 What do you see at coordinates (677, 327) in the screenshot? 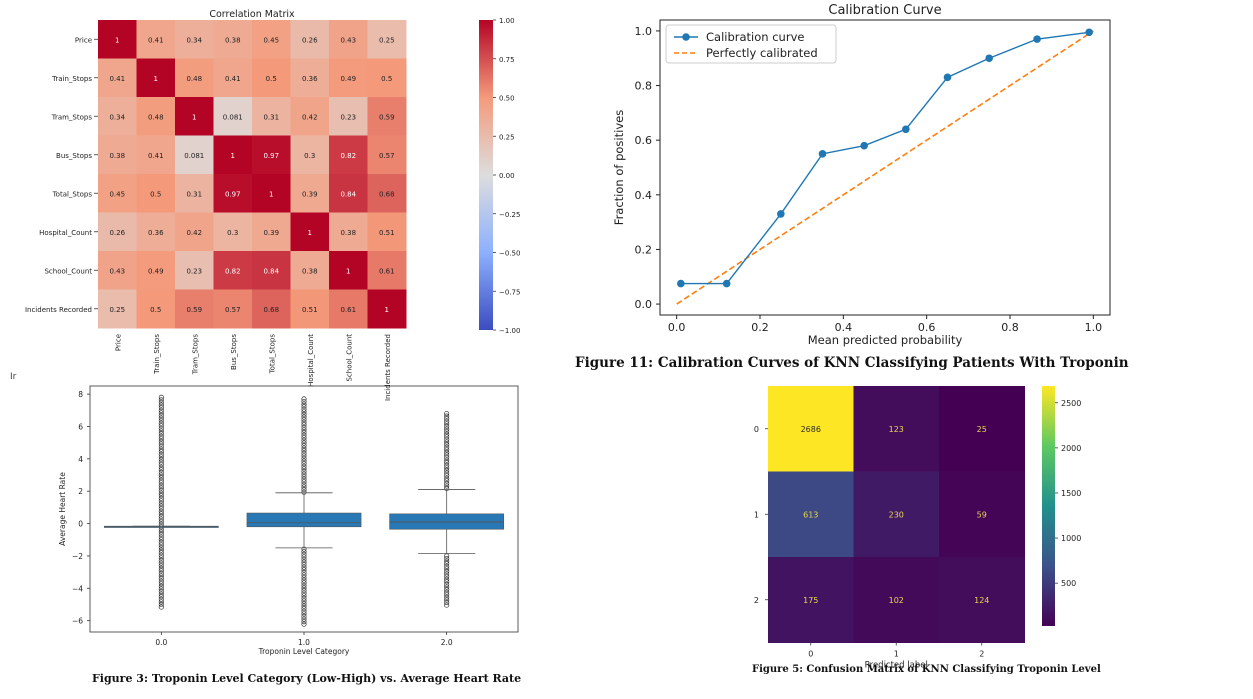
I see `calibration-x-tick-label: 0.0` at bounding box center [677, 327].